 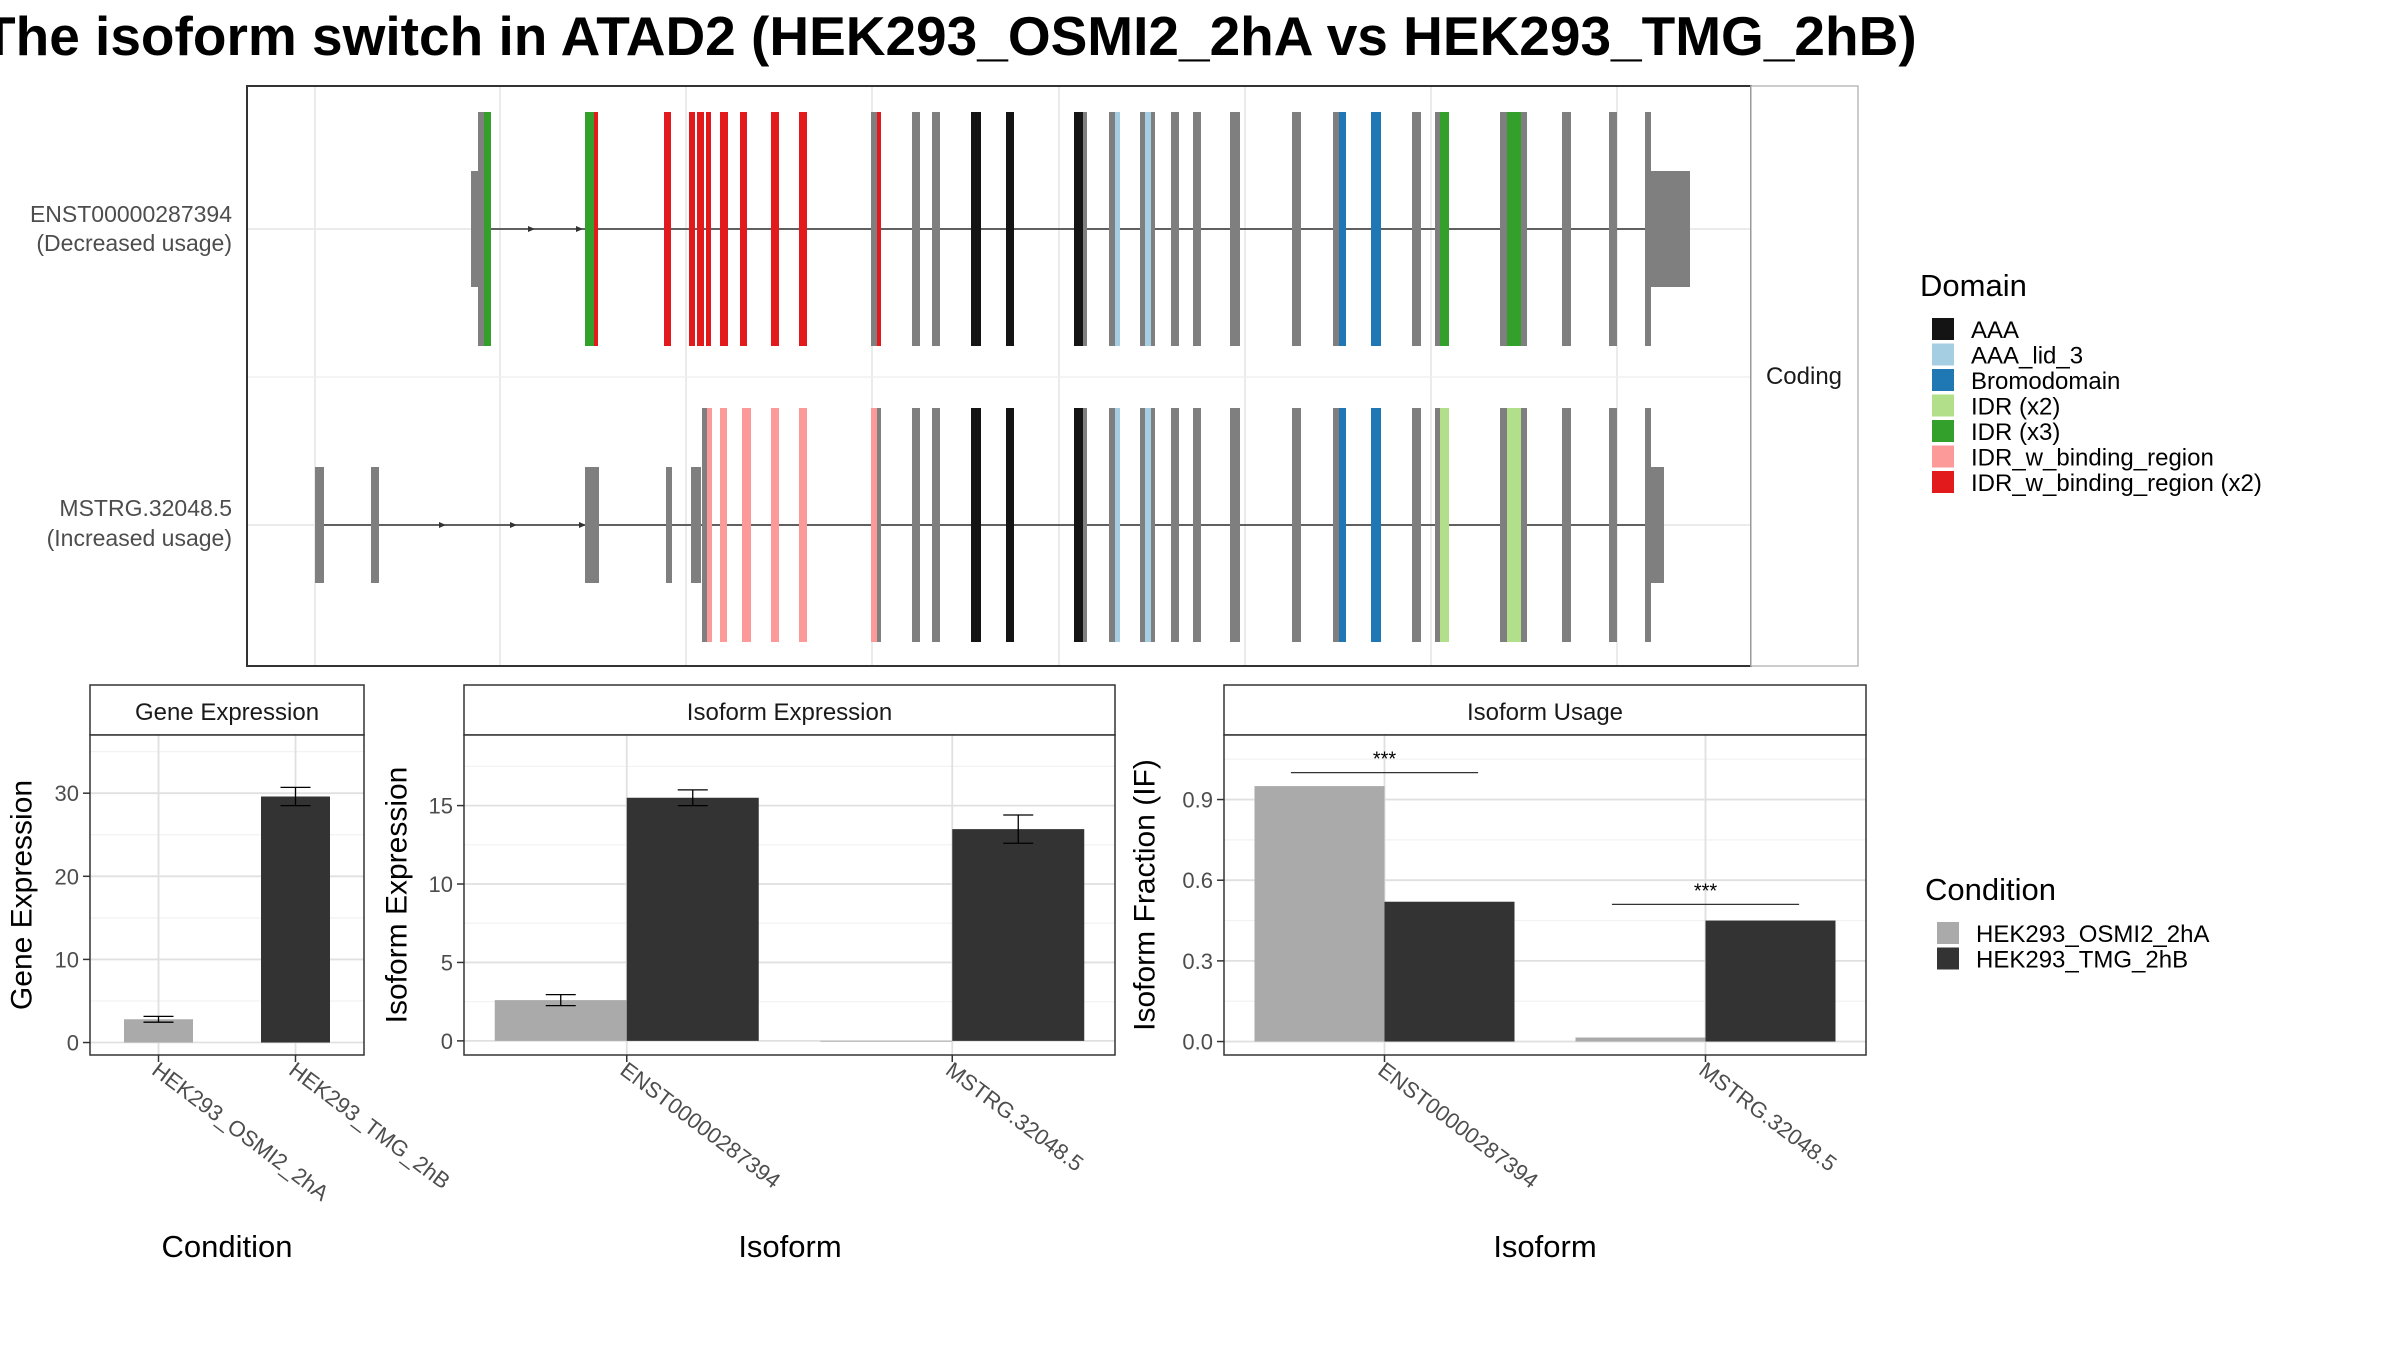 I want to click on y-tick-label: 5, so click(x=447, y=962).